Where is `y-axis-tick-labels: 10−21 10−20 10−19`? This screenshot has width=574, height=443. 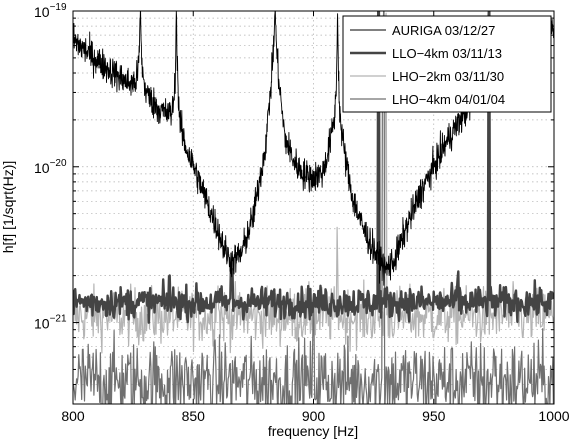 y-axis-tick-labels: 10−21 10−20 10−19 is located at coordinates (50, 167).